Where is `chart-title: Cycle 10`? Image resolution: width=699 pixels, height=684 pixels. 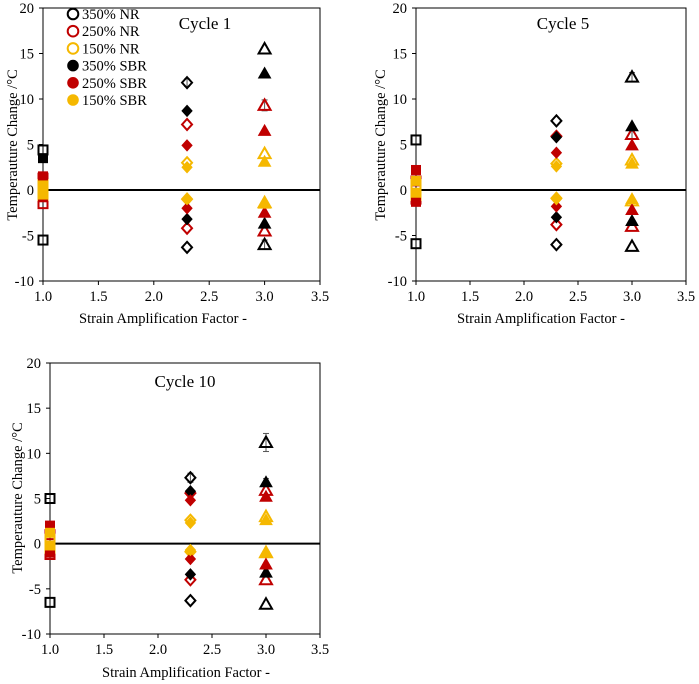
chart-title: Cycle 10 is located at coordinates (185, 381).